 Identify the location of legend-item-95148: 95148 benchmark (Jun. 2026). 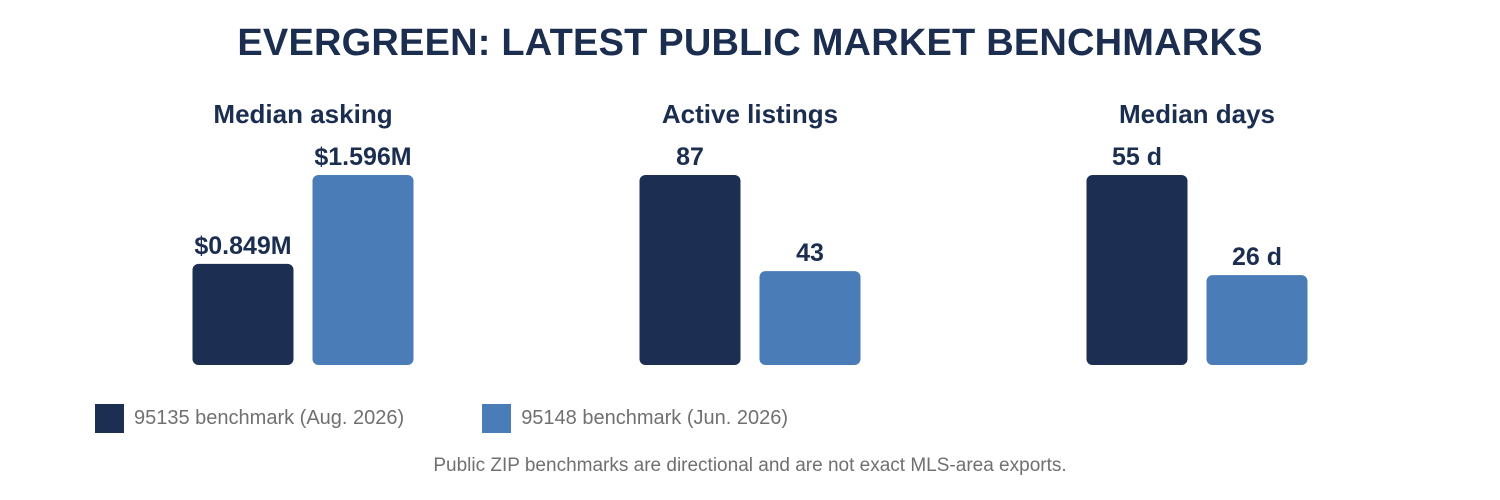
(635, 418).